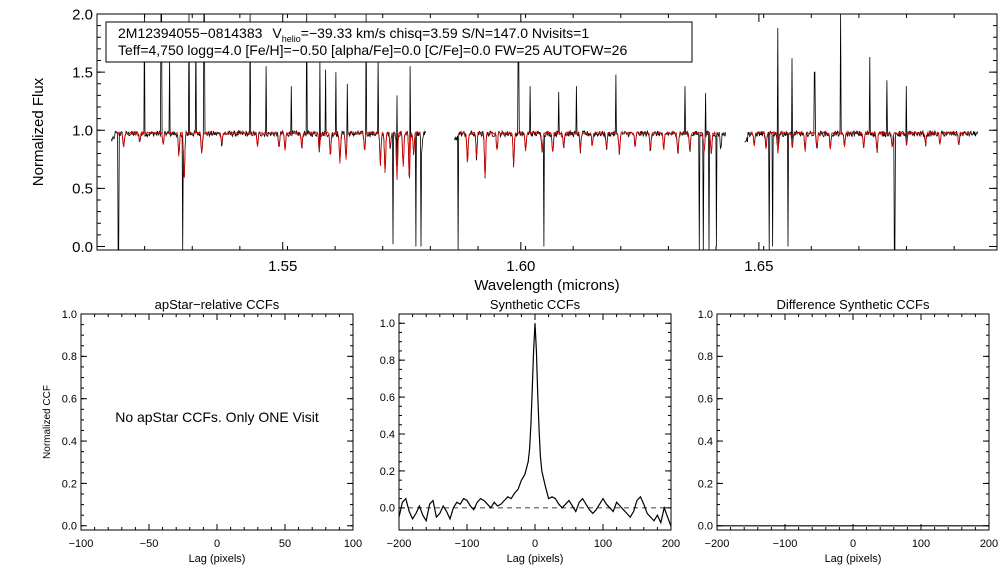  Describe the element at coordinates (535, 559) in the screenshot. I see `synthetic-xlabel: Lag (pixels)` at that location.